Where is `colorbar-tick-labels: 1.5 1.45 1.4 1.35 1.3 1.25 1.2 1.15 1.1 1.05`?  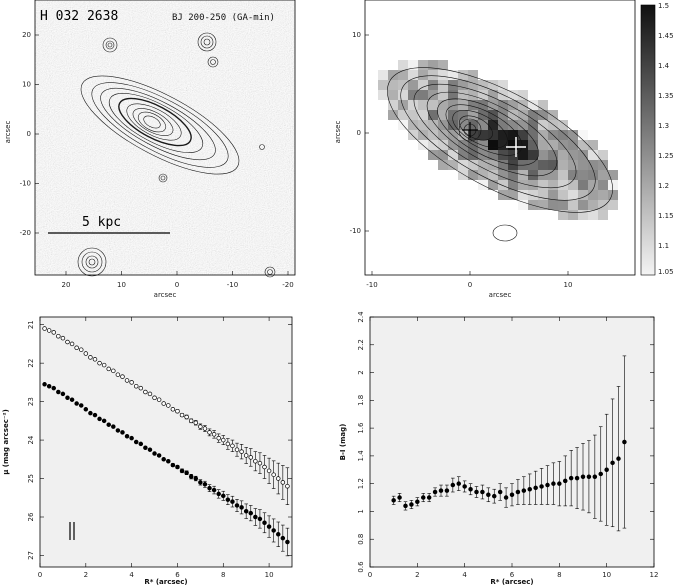 colorbar-tick-labels: 1.5 1.45 1.4 1.35 1.3 1.25 1.2 1.15 1.1 1.05 is located at coordinates (666, 139).